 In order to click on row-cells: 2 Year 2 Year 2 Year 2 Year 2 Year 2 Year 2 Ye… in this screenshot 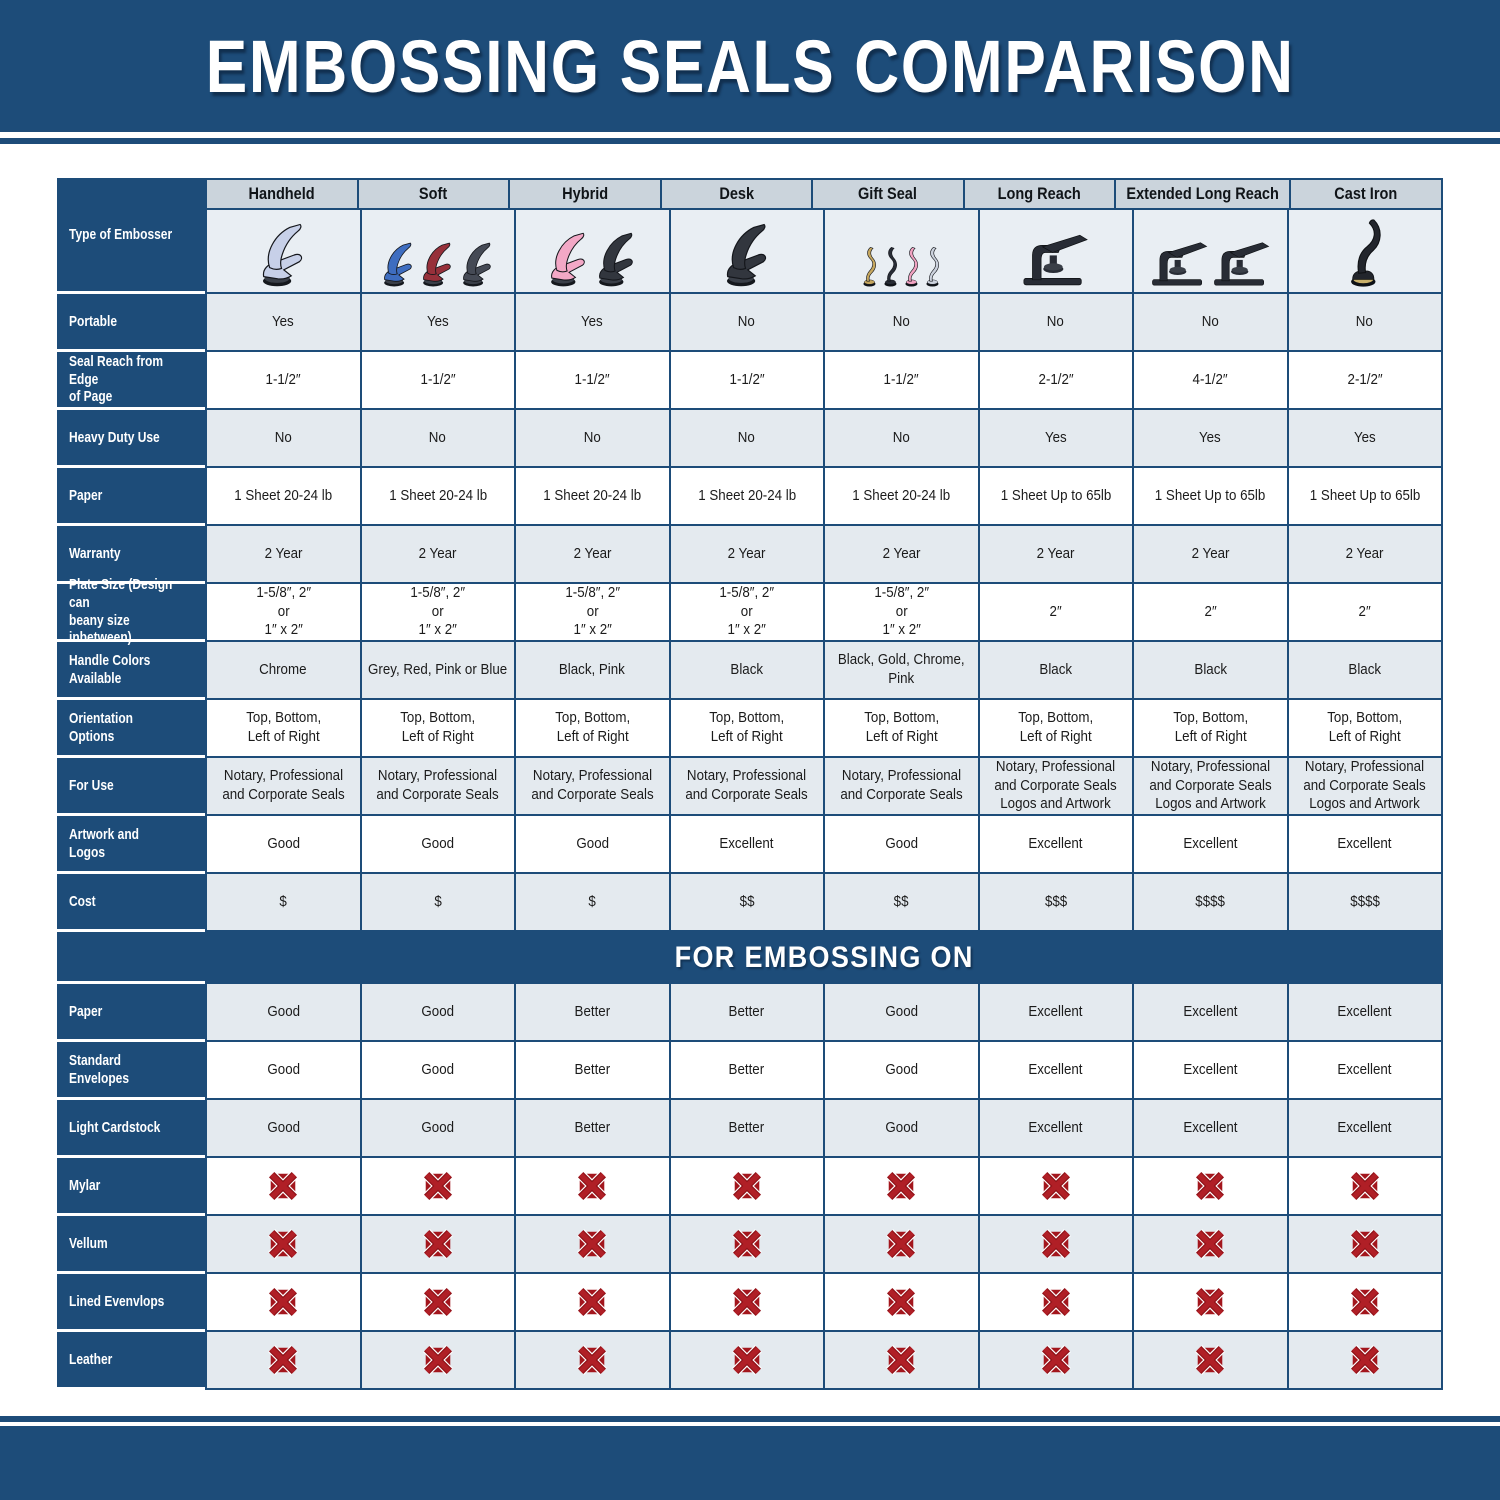, I will do `click(824, 555)`.